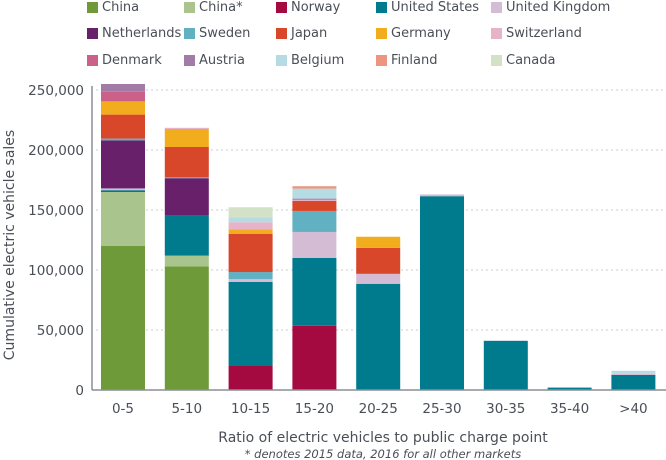 The width and height of the screenshot is (666, 460). I want to click on legend-item-sweden: Sweden, so click(217, 33).